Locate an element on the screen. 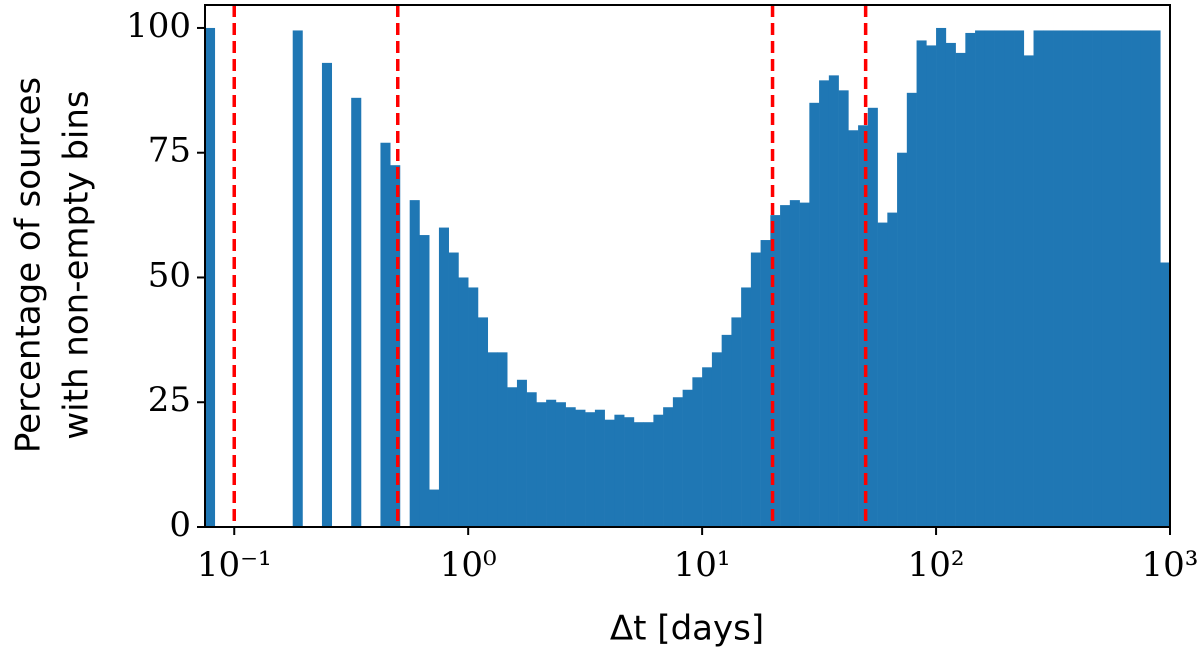  y-tick-label: 100 is located at coordinates (158, 26).